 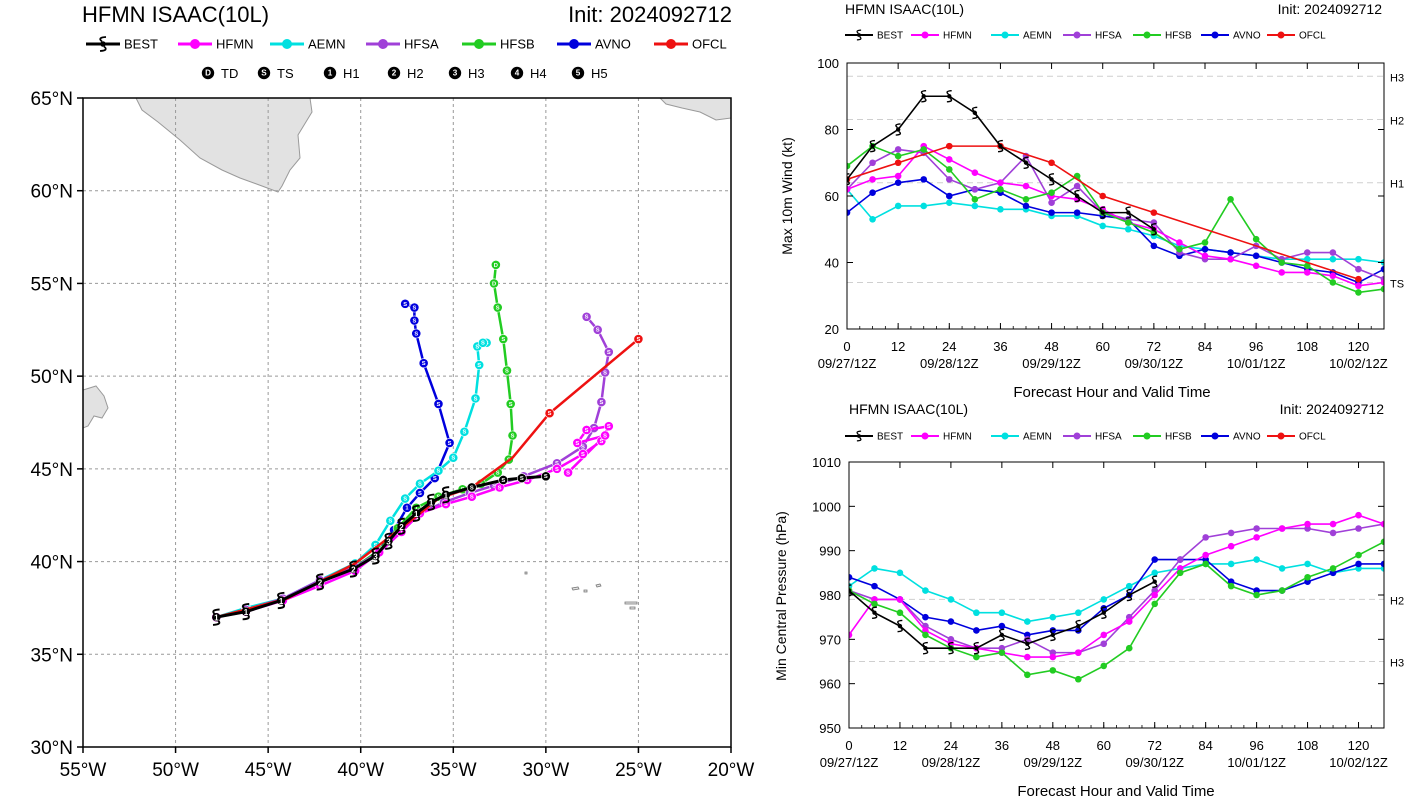 I want to click on map-lon-tick: 20°W, so click(x=731, y=770).